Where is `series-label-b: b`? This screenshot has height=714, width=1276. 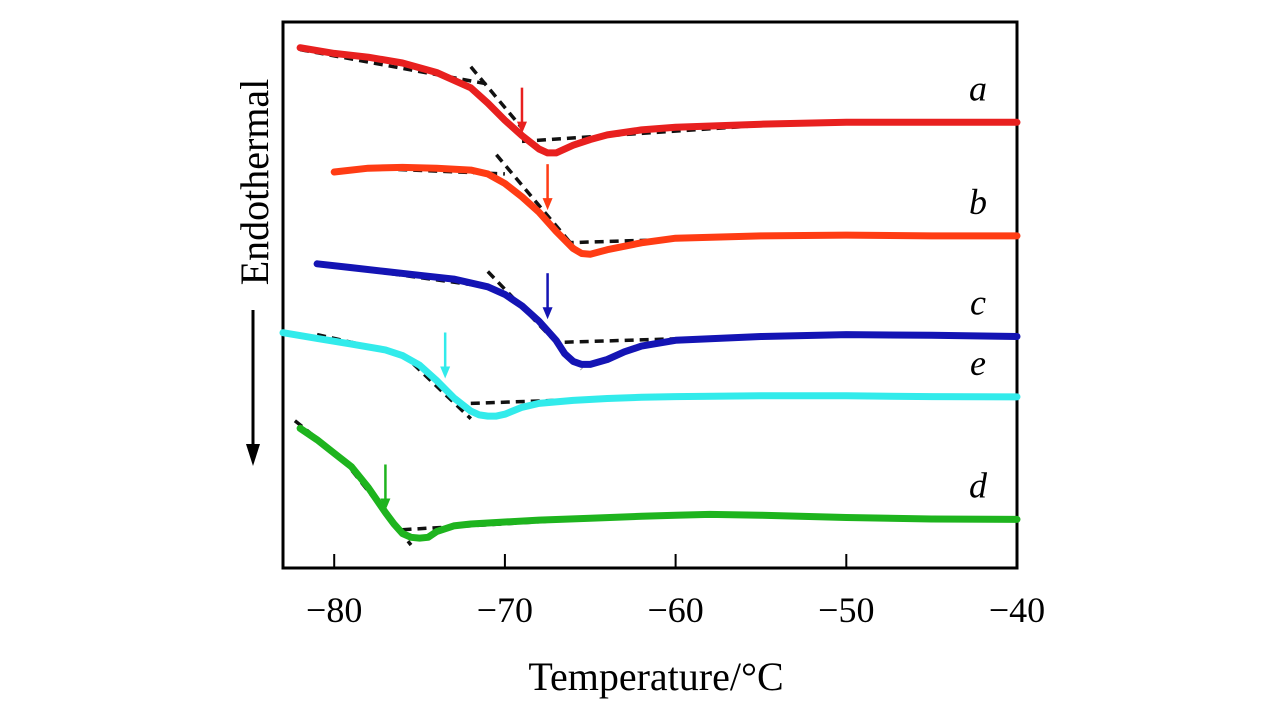
series-label-b: b is located at coordinates (978, 202).